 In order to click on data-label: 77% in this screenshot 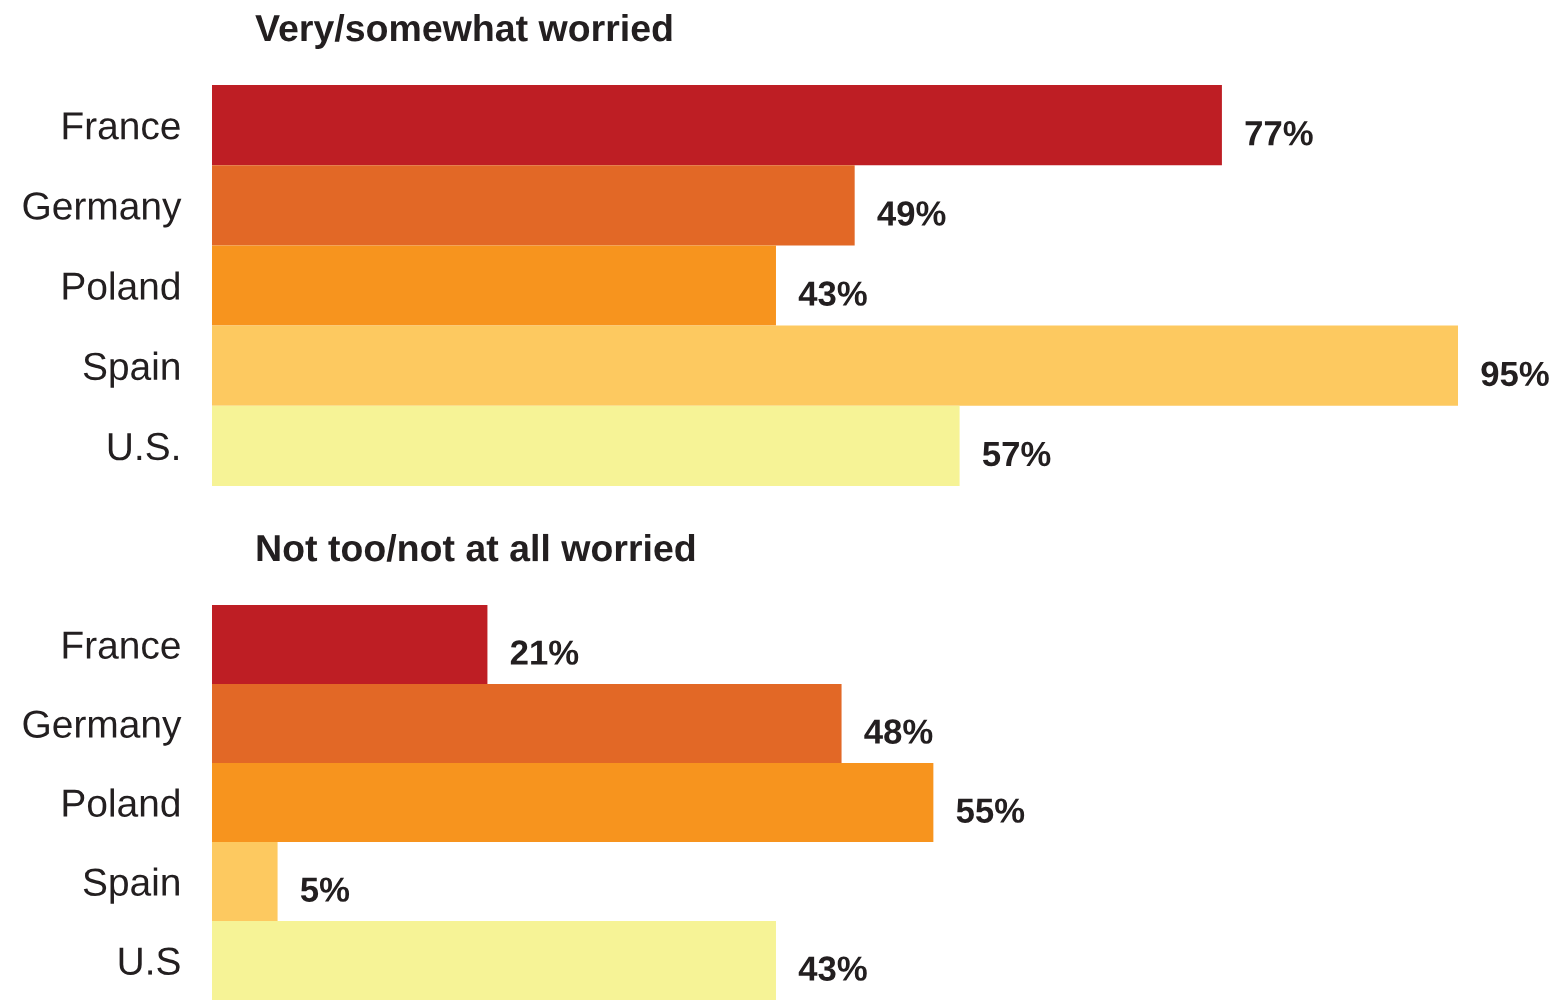, I will do `click(1279, 133)`.